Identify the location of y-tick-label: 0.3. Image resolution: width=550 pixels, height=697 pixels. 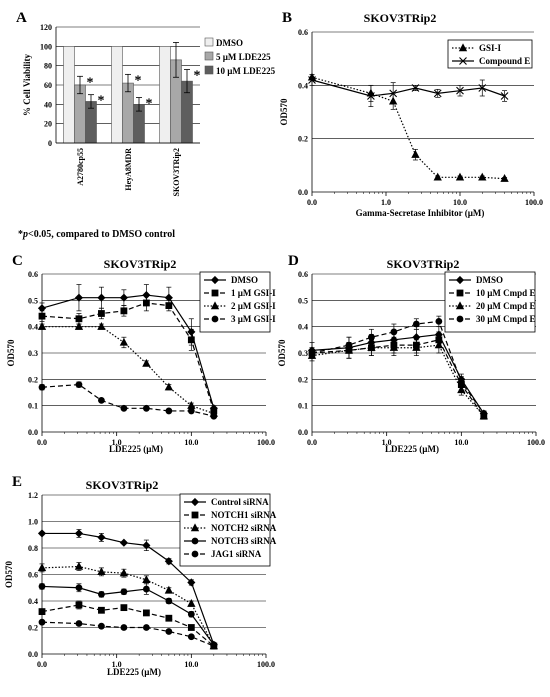
(303, 353).